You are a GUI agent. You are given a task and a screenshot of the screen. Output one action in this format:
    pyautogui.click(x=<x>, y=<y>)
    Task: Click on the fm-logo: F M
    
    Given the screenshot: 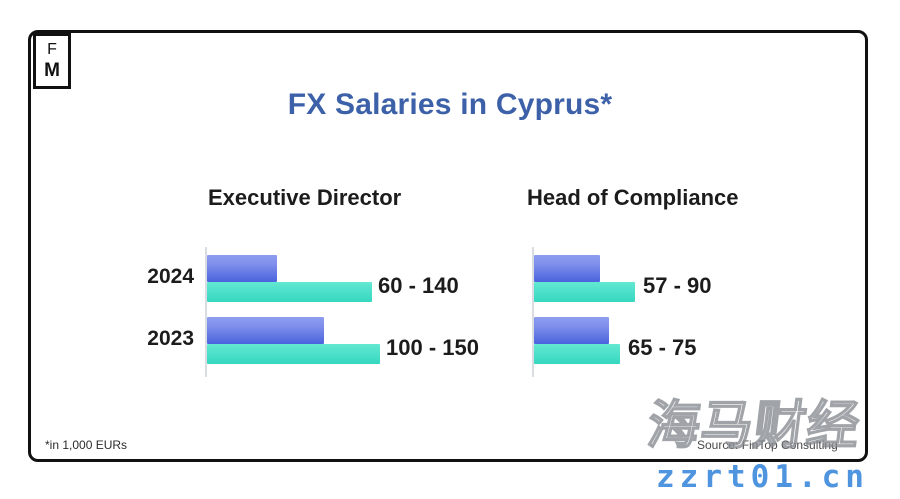 What is the action you would take?
    pyautogui.click(x=52, y=61)
    